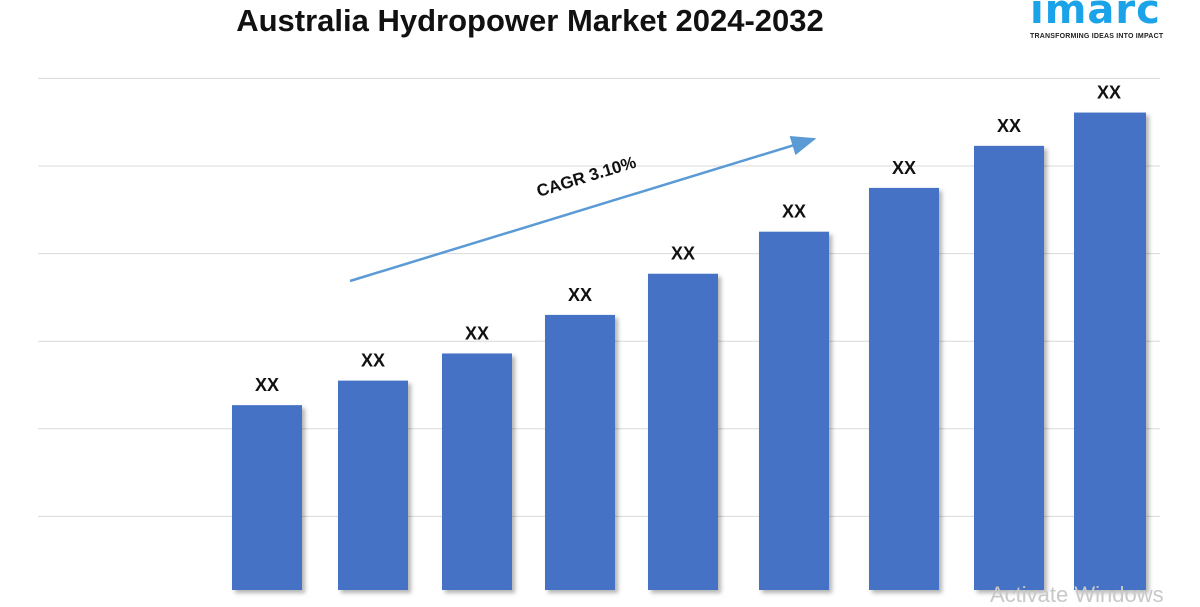 This screenshot has height=607, width=1200. Describe the element at coordinates (530, 20) in the screenshot. I see `chart-title: Australia Hydropower Market 2024-2032` at that location.